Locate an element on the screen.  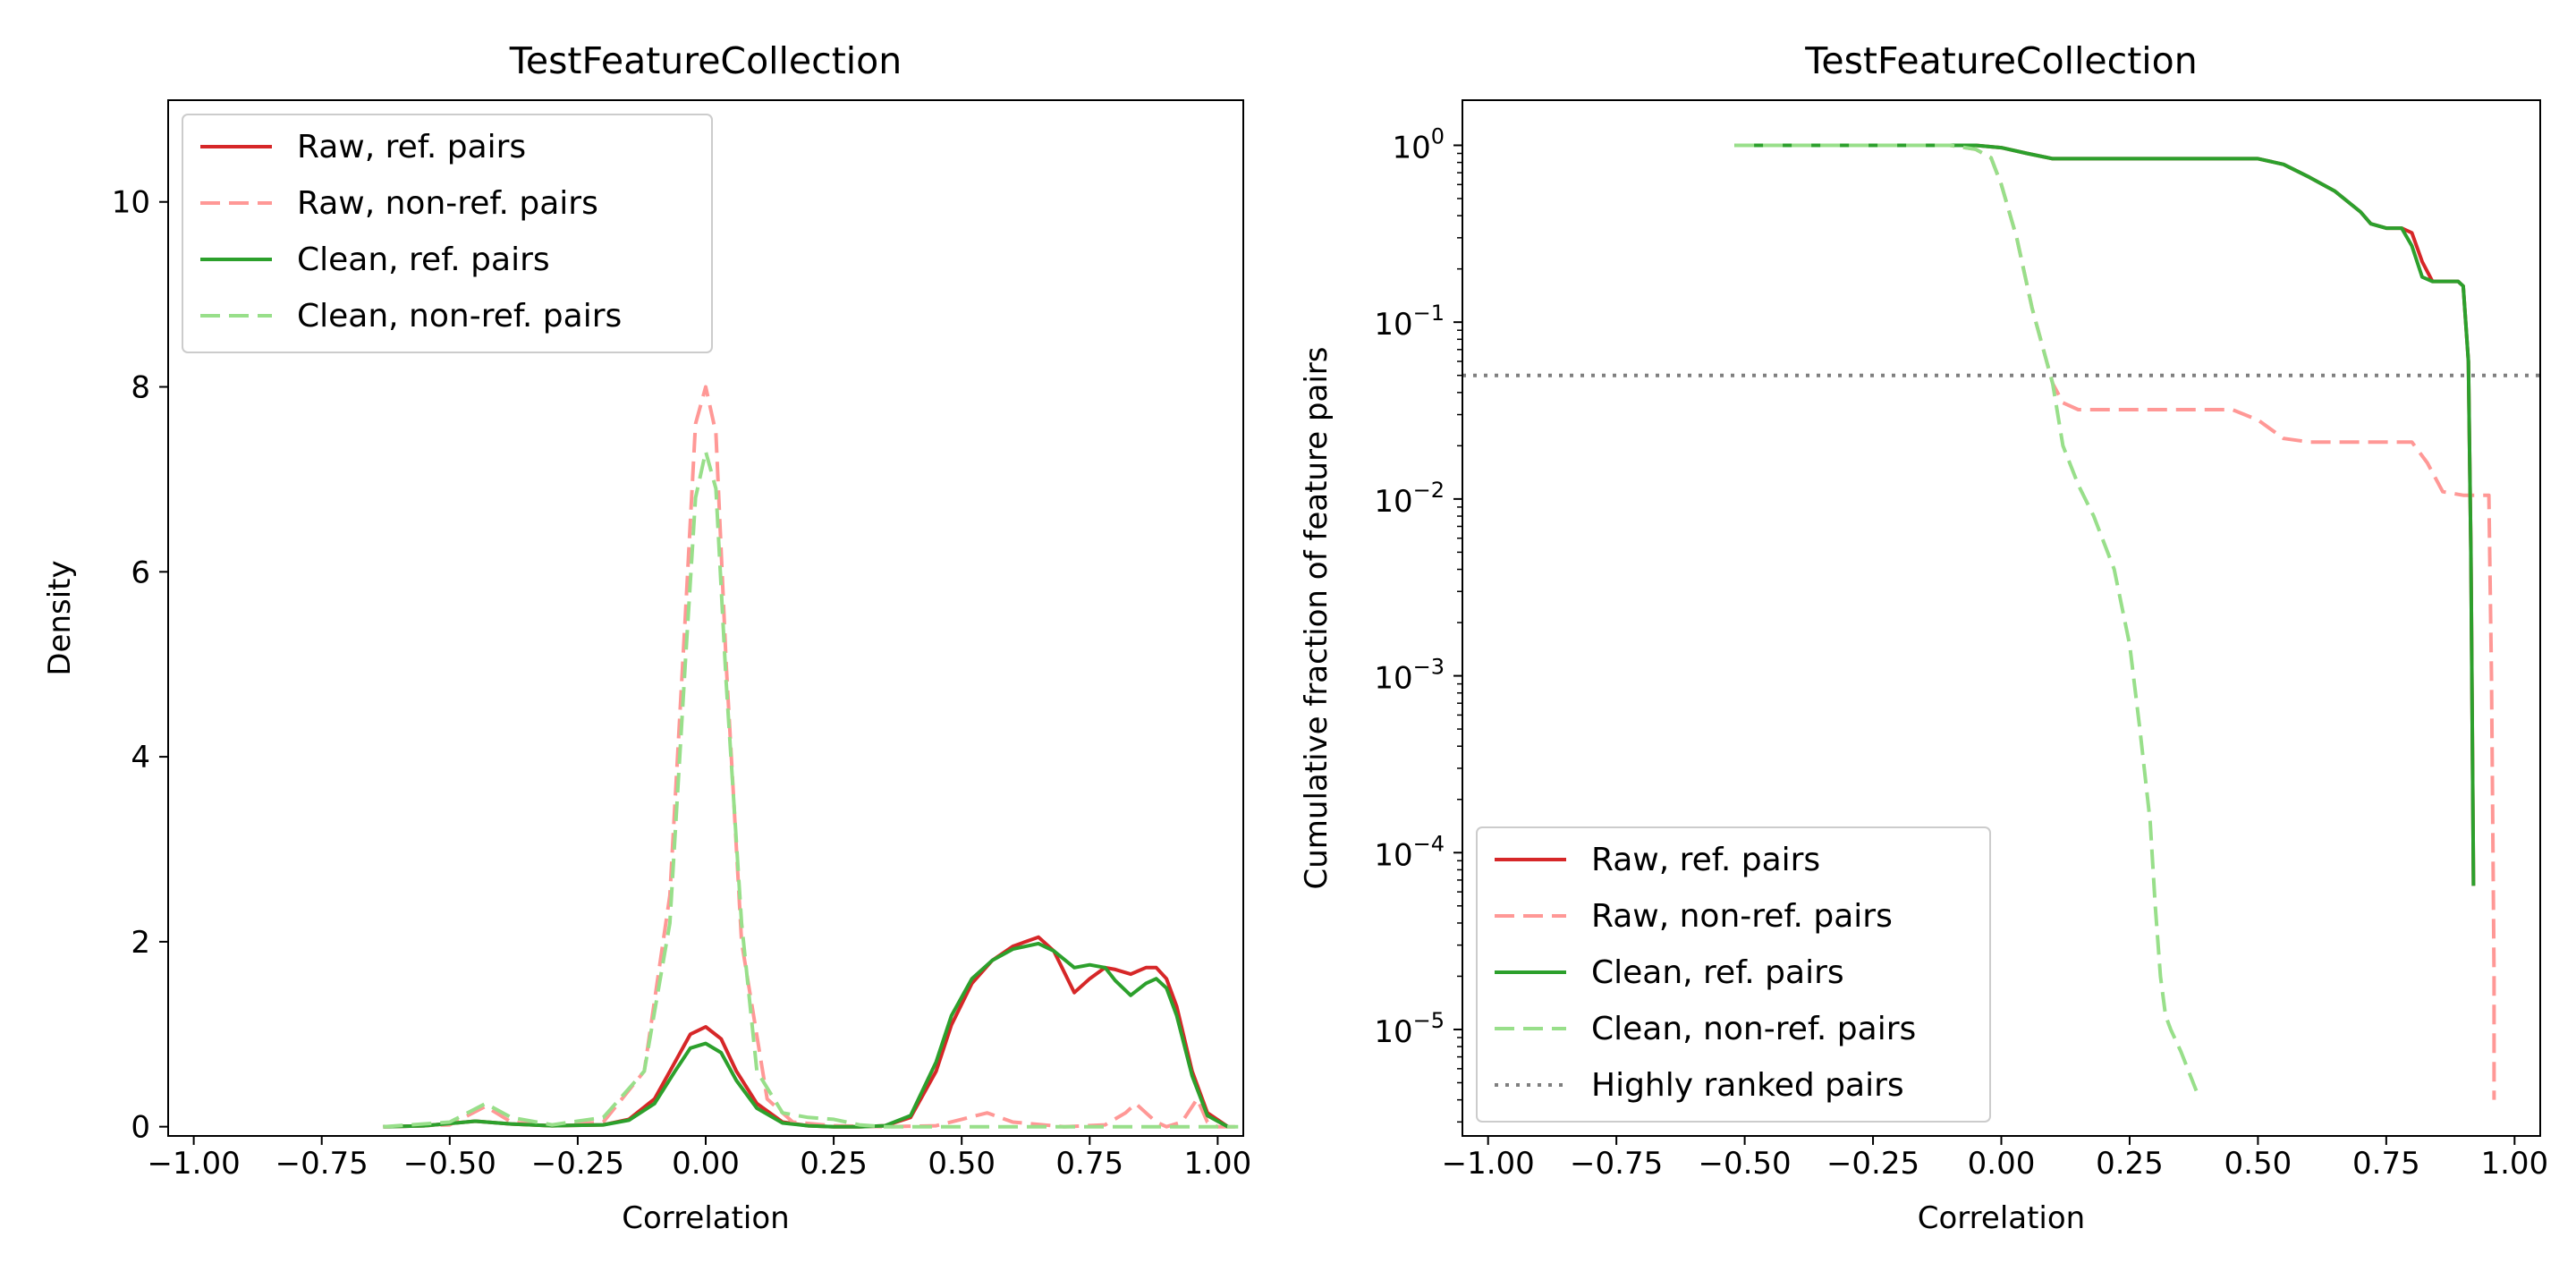
y-tick-label: 0 is located at coordinates (140, 1128).